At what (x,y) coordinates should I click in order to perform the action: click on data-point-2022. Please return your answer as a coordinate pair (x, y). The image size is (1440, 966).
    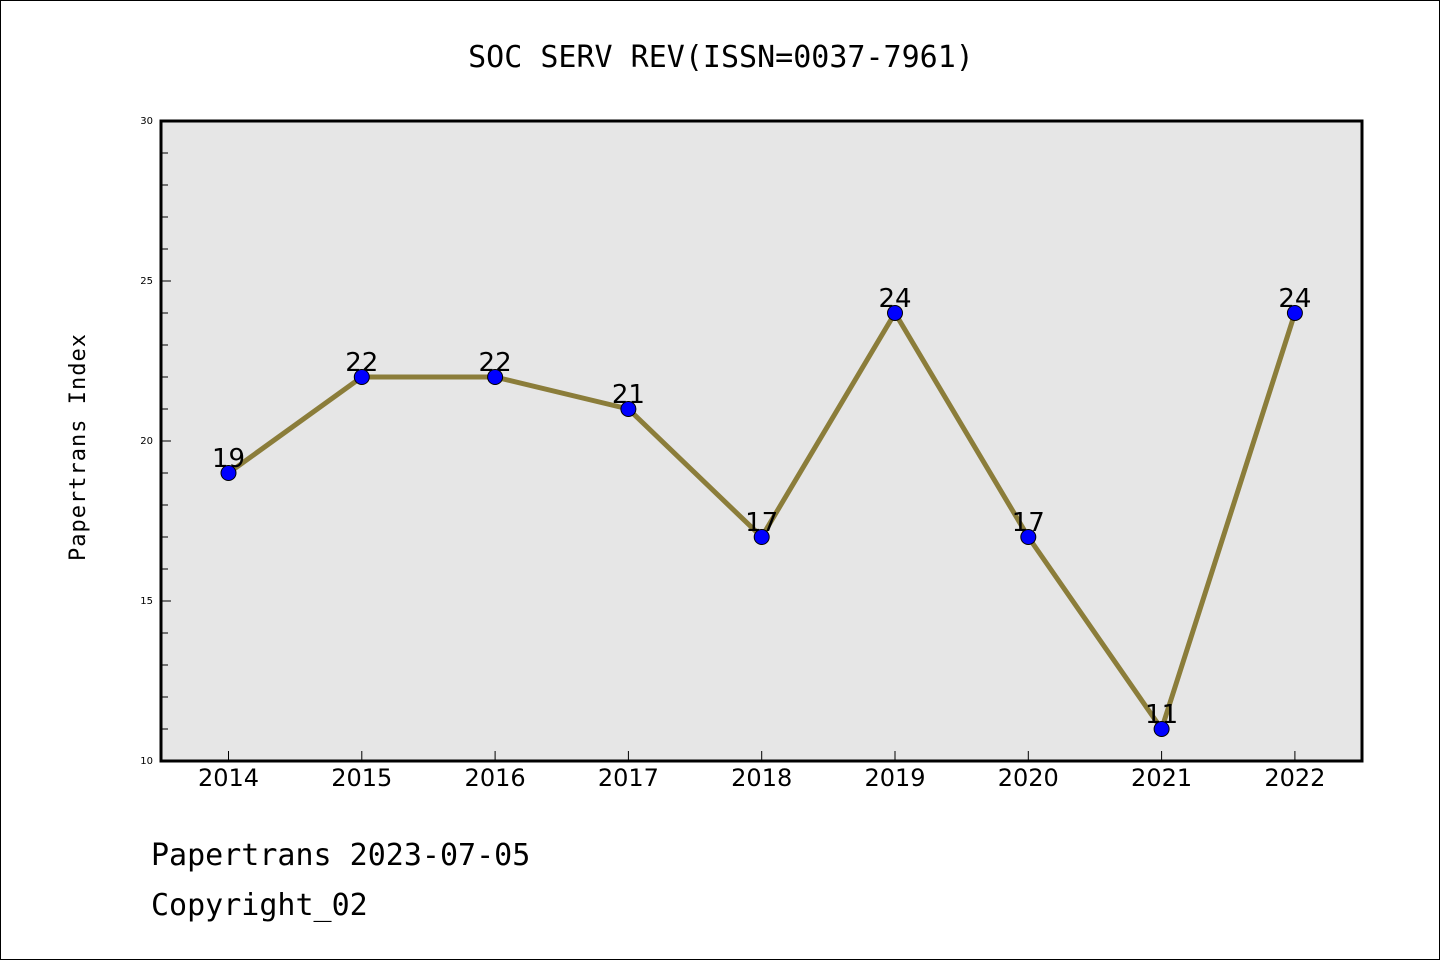
    Looking at the image, I should click on (1294, 313).